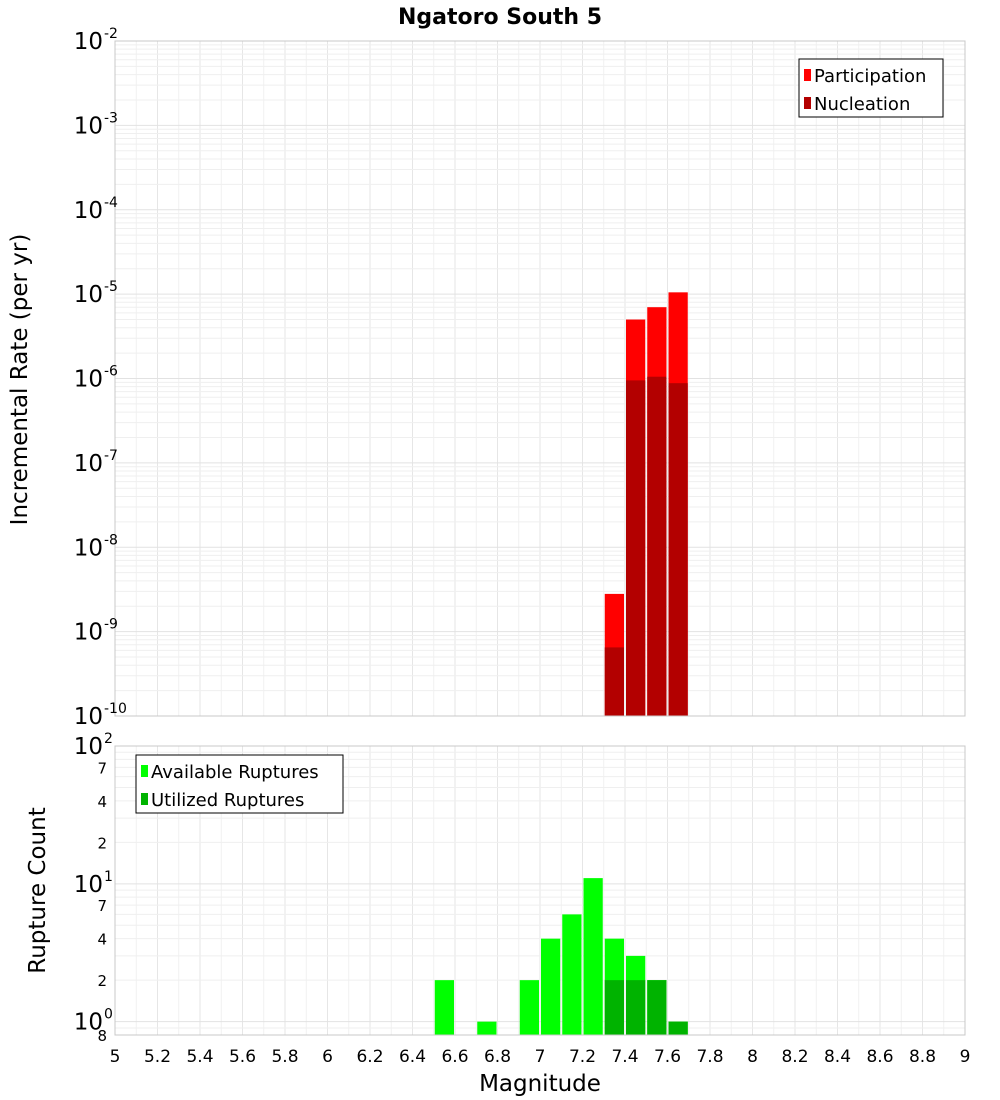 This screenshot has height=1100, width=1000. I want to click on x-tick-label: 7, so click(540, 1057).